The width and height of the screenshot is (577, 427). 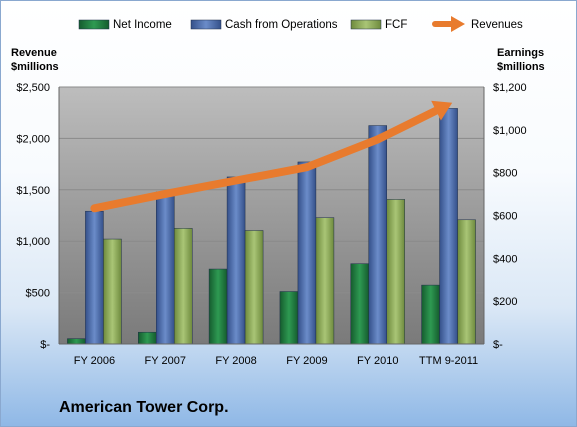 I want to click on left-axis-title-line1: Revenue, so click(x=34, y=53).